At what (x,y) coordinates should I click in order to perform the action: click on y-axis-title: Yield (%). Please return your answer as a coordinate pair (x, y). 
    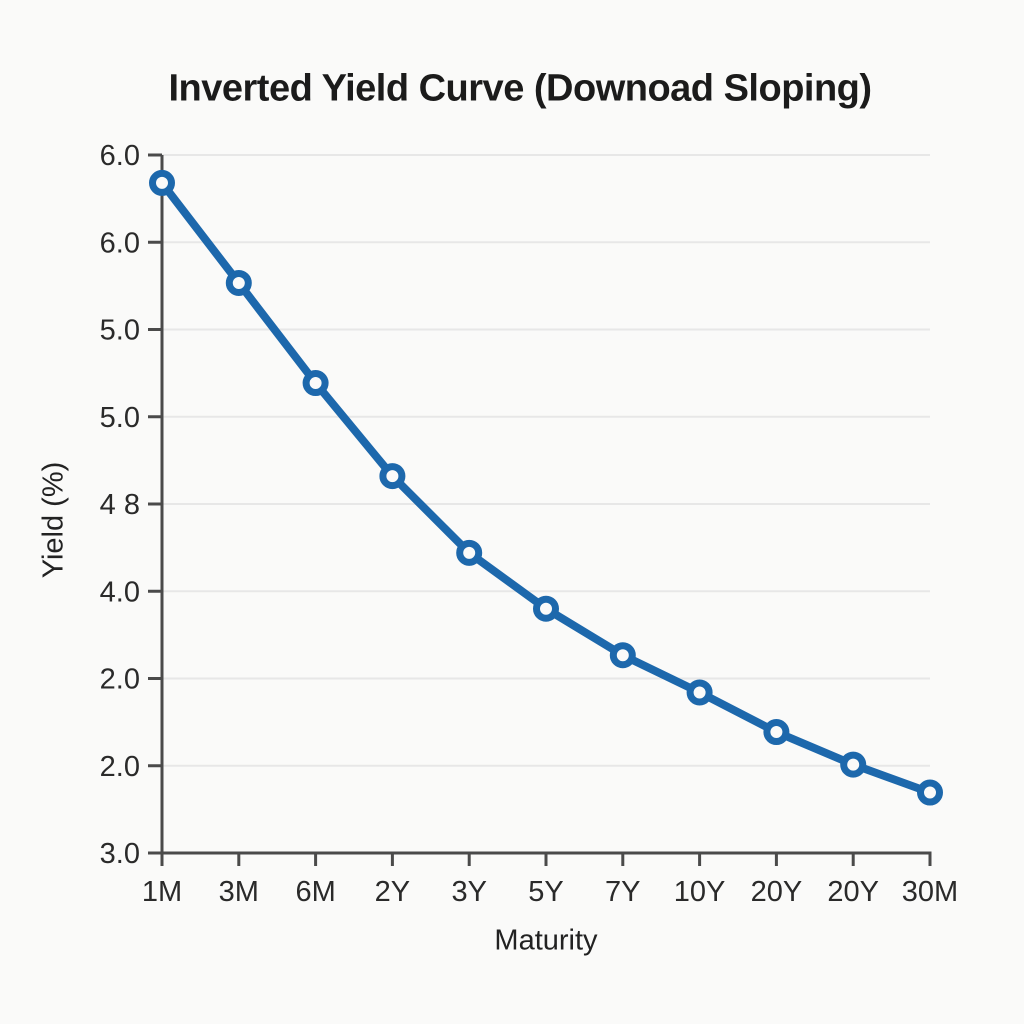
    Looking at the image, I should click on (53, 520).